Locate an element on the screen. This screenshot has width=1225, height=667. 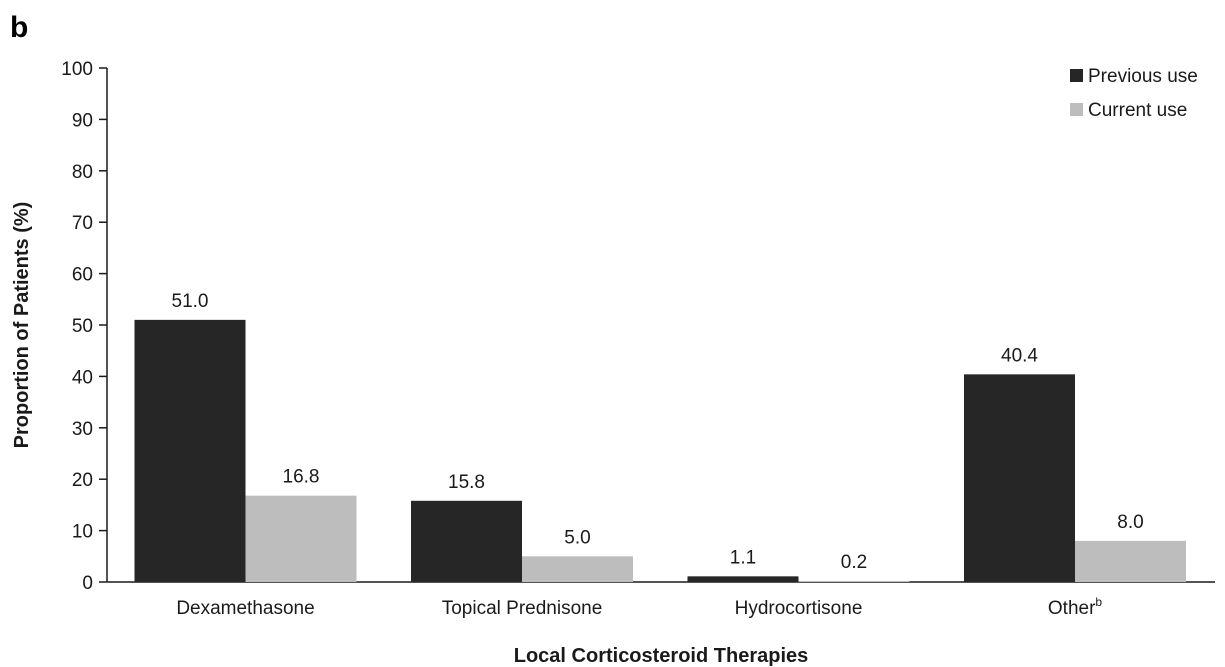
y-tick-label: 100 is located at coordinates (77, 69).